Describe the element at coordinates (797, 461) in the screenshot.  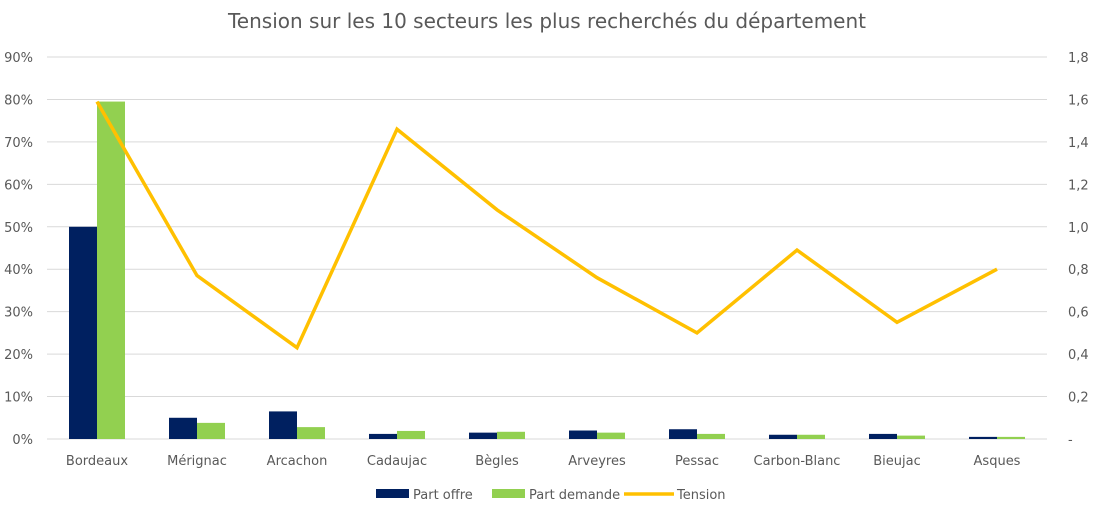
I see `category-label: Carbon-Blanc` at that location.